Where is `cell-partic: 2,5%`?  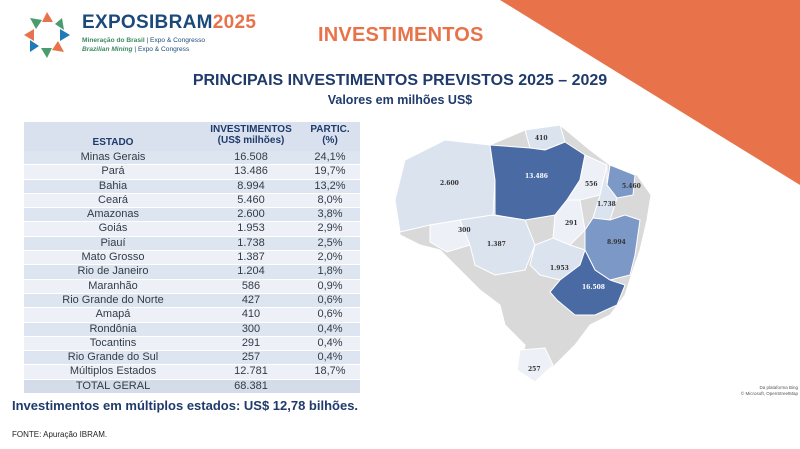 cell-partic: 2,5% is located at coordinates (330, 242).